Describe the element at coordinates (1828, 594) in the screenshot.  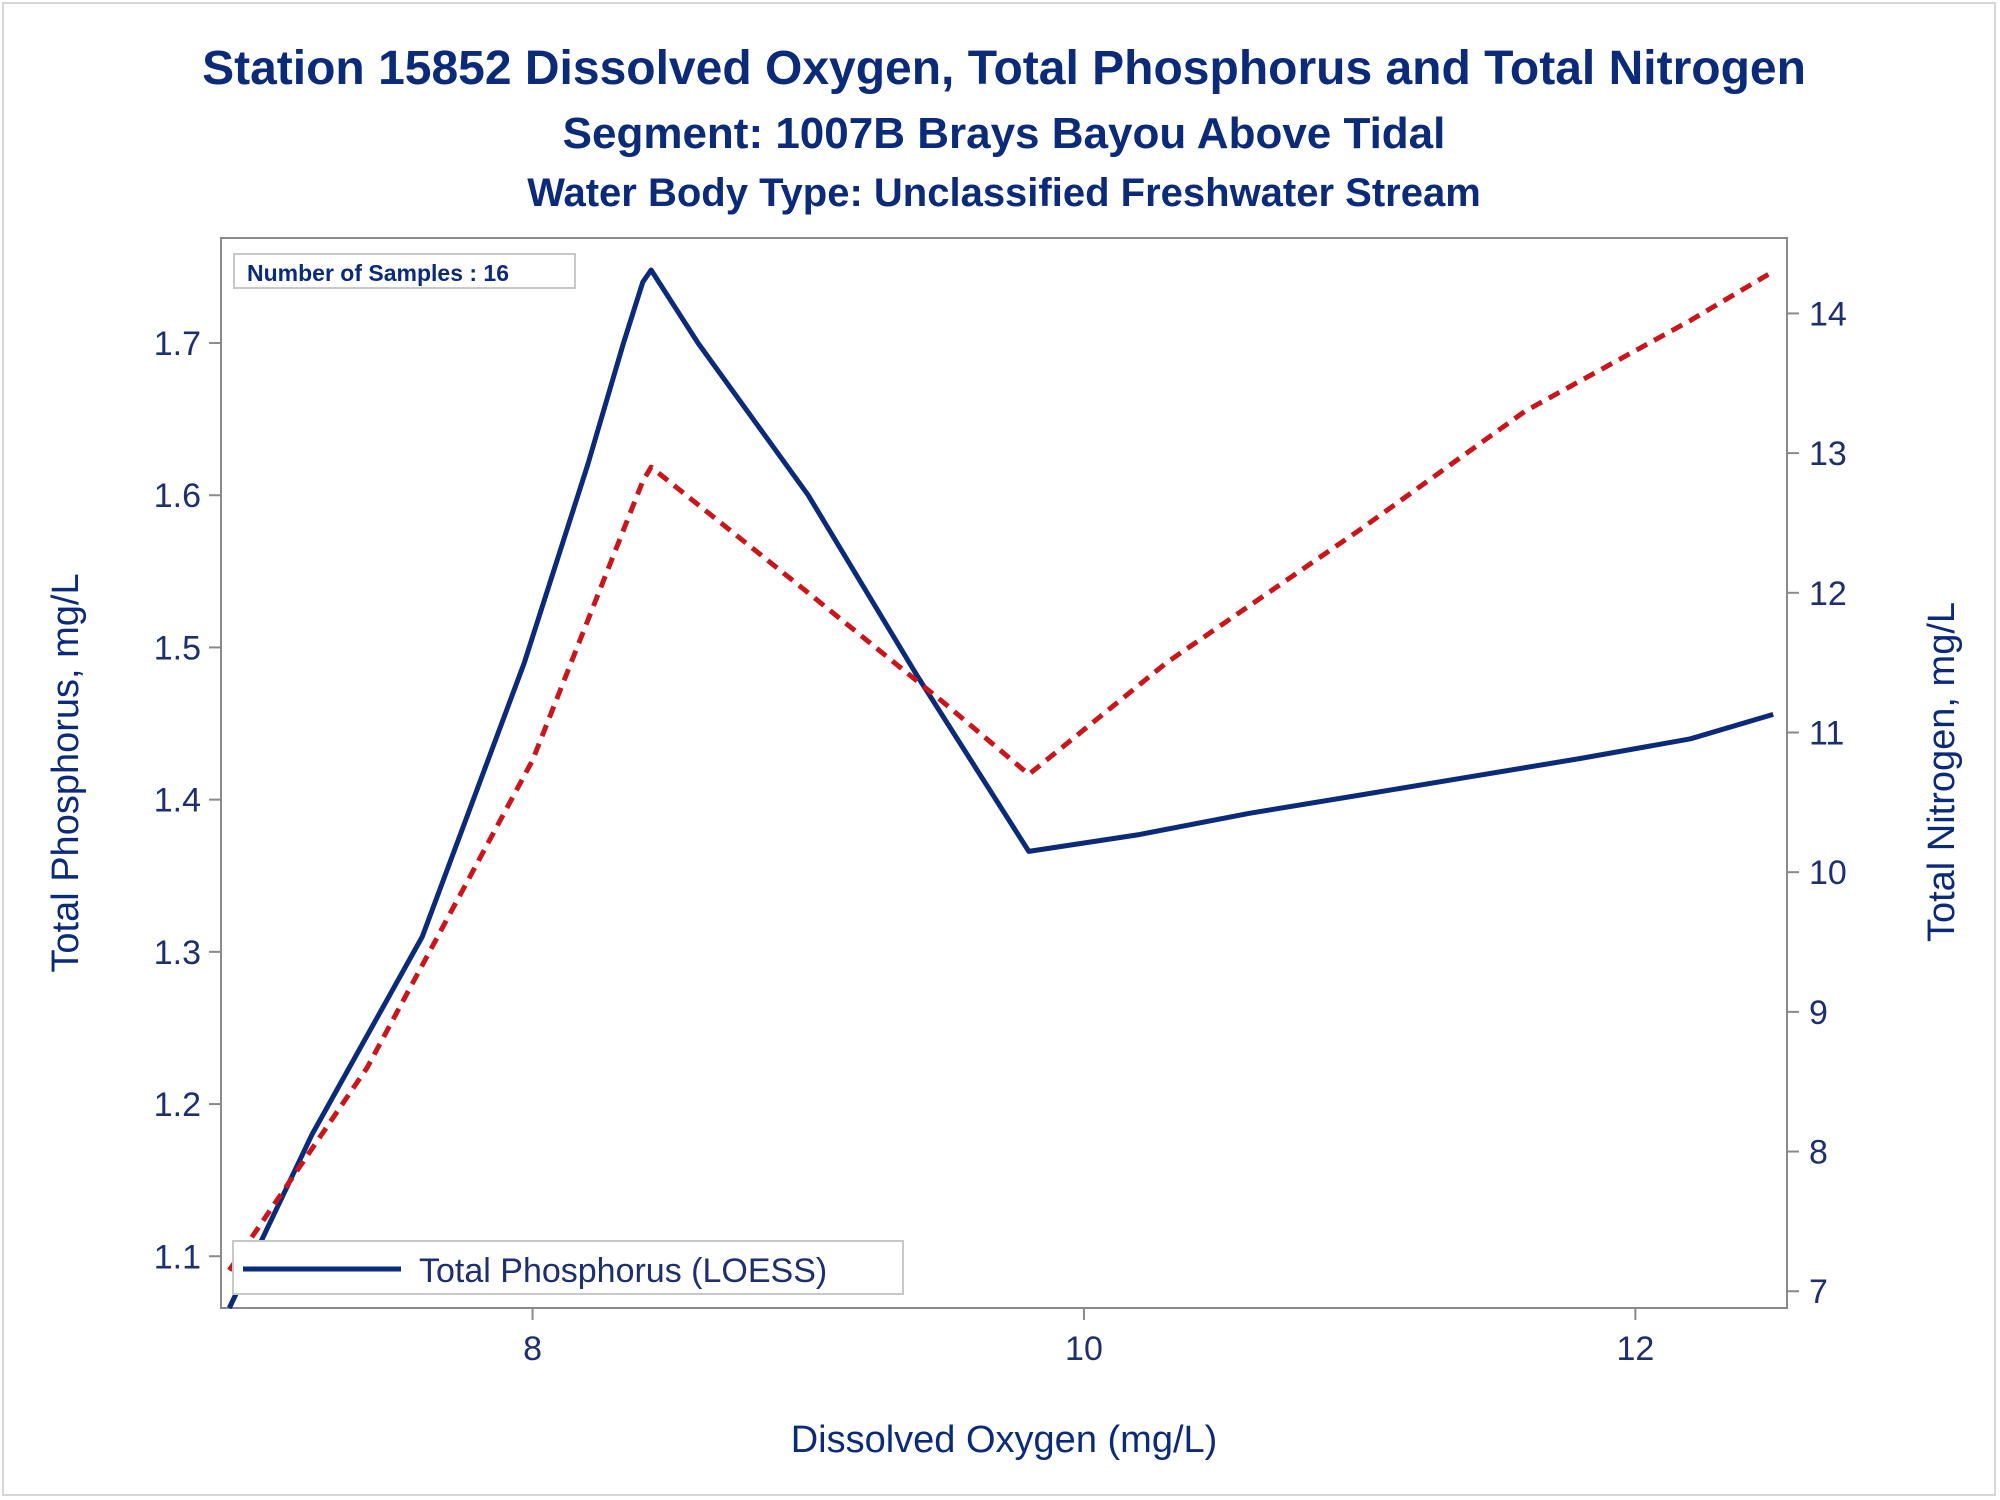
I see `y2-tick-label-5: 12` at that location.